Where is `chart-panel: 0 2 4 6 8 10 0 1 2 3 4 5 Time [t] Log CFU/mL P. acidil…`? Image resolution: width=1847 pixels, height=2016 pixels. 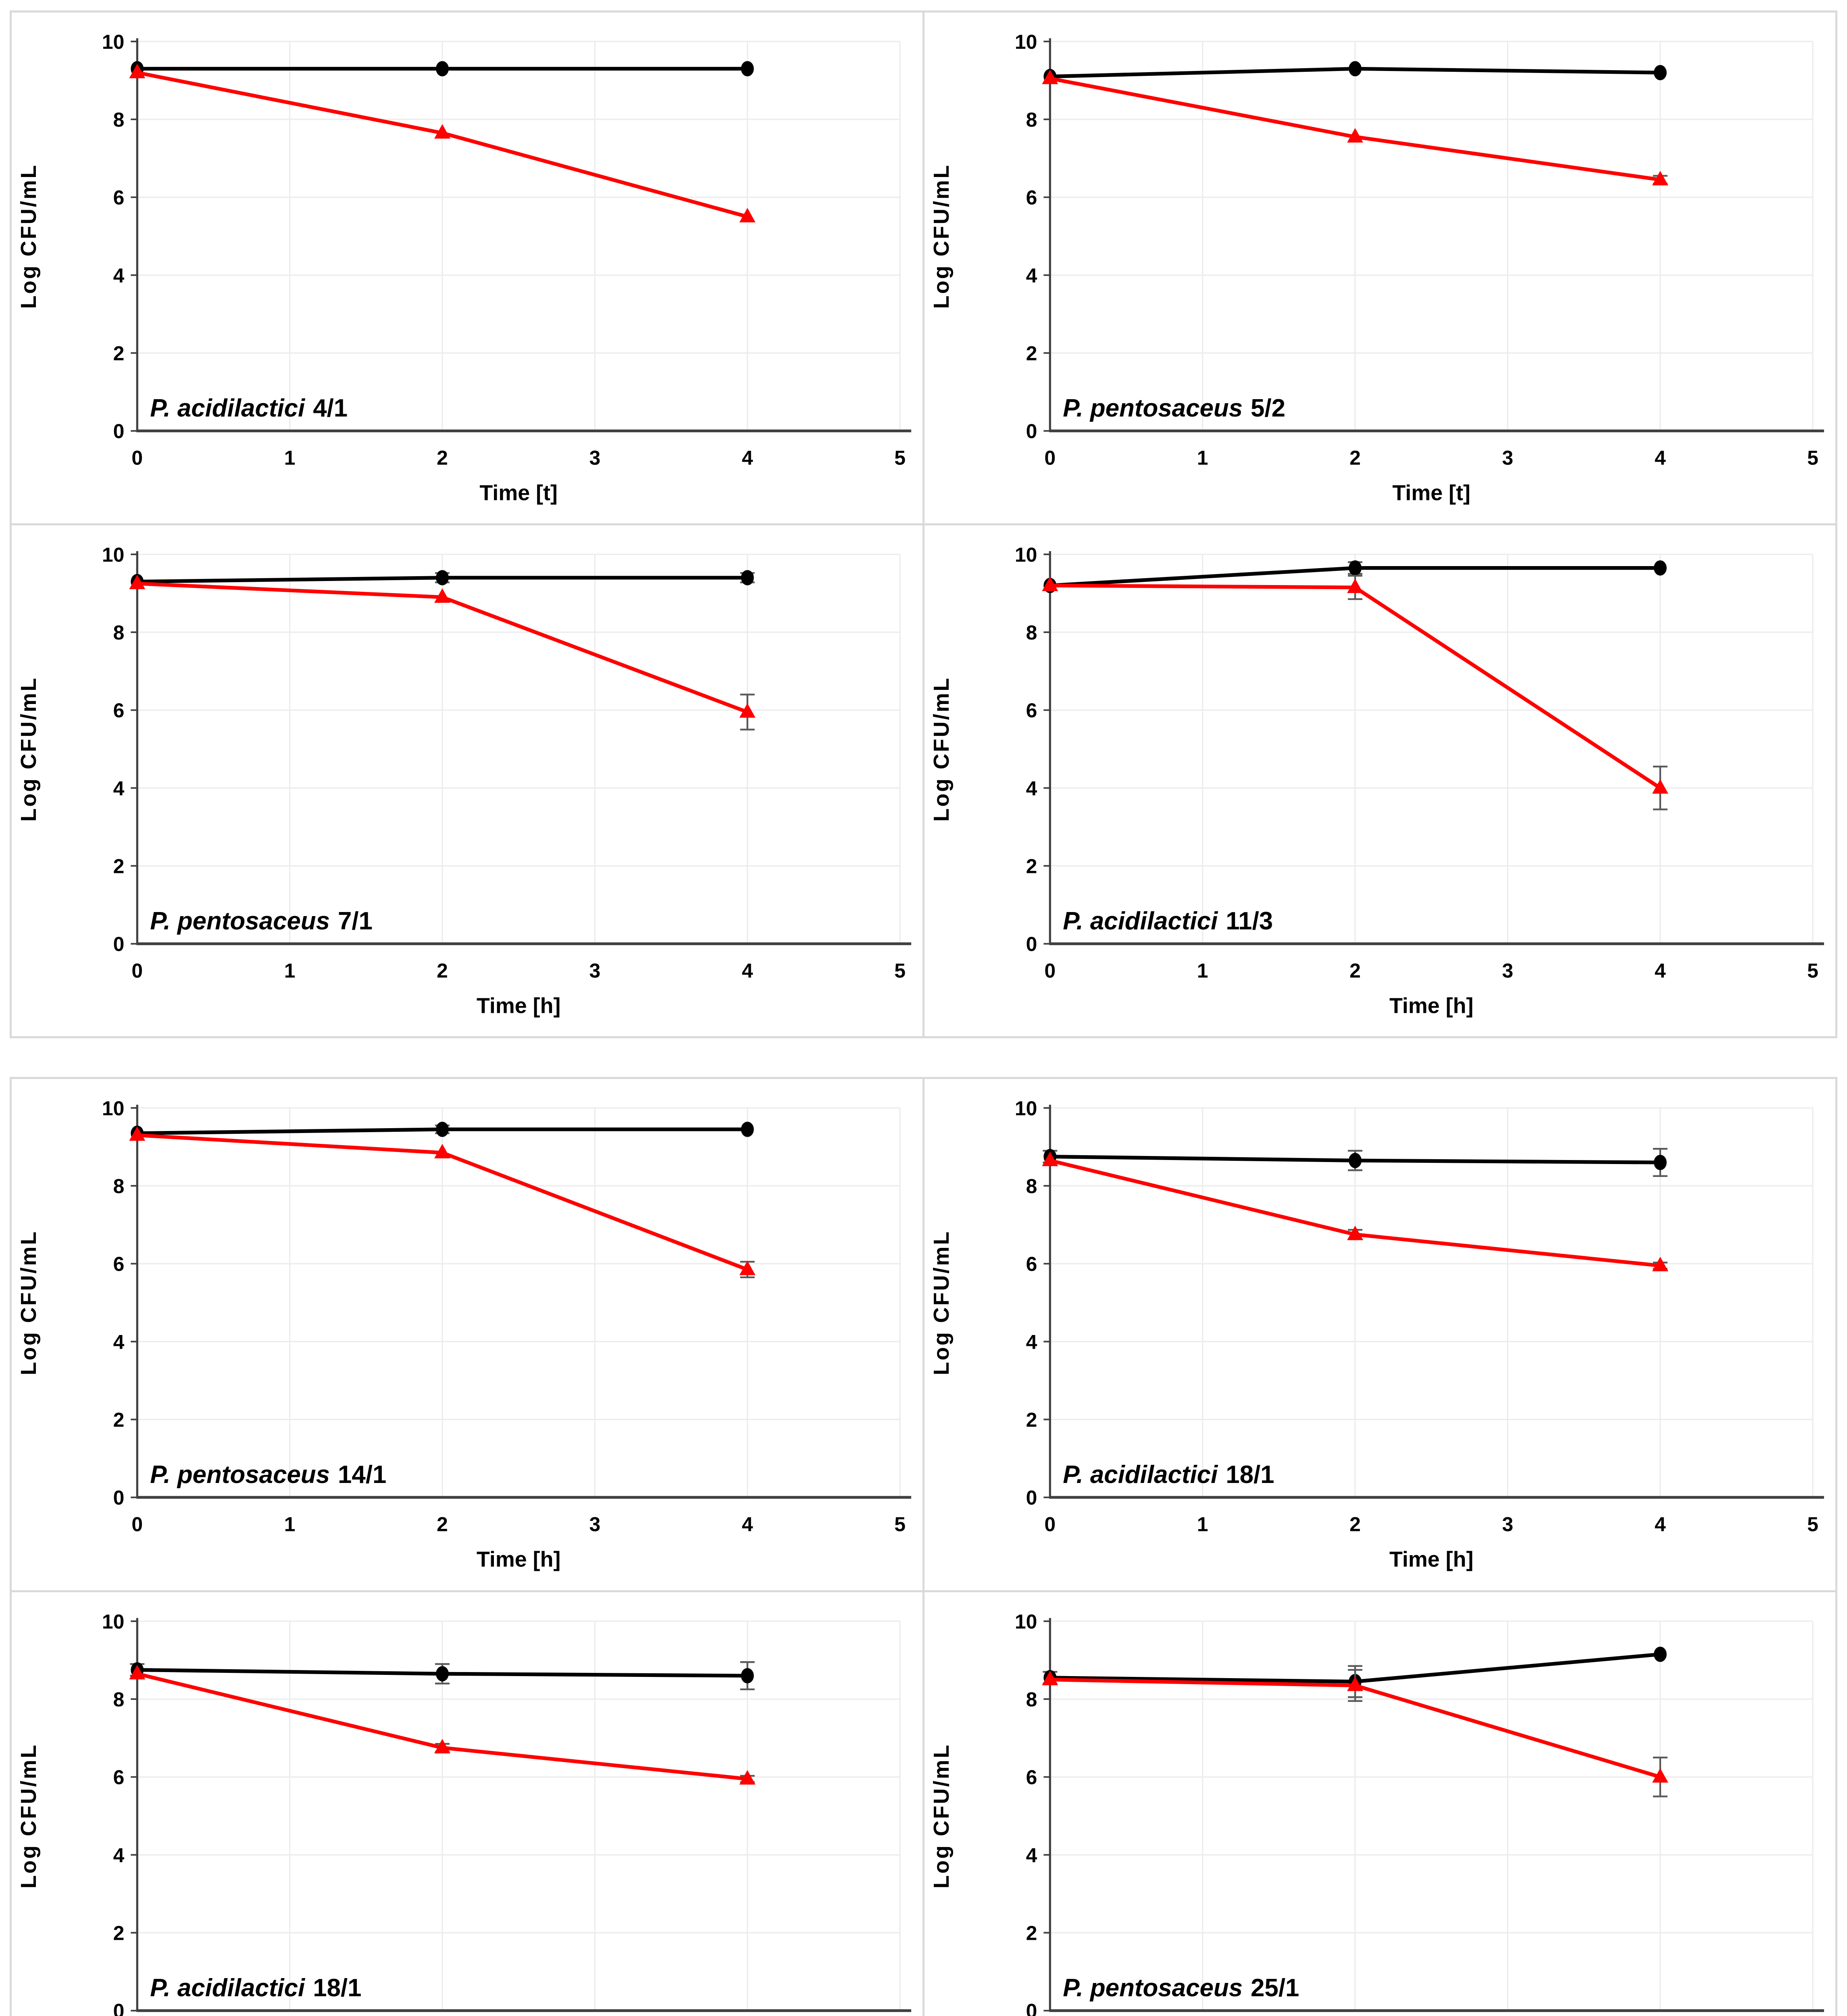
chart-panel: 0 2 4 6 8 10 0 1 2 3 4 5 Time [t] Log CFU/mL P. acidil… is located at coordinates (467, 268).